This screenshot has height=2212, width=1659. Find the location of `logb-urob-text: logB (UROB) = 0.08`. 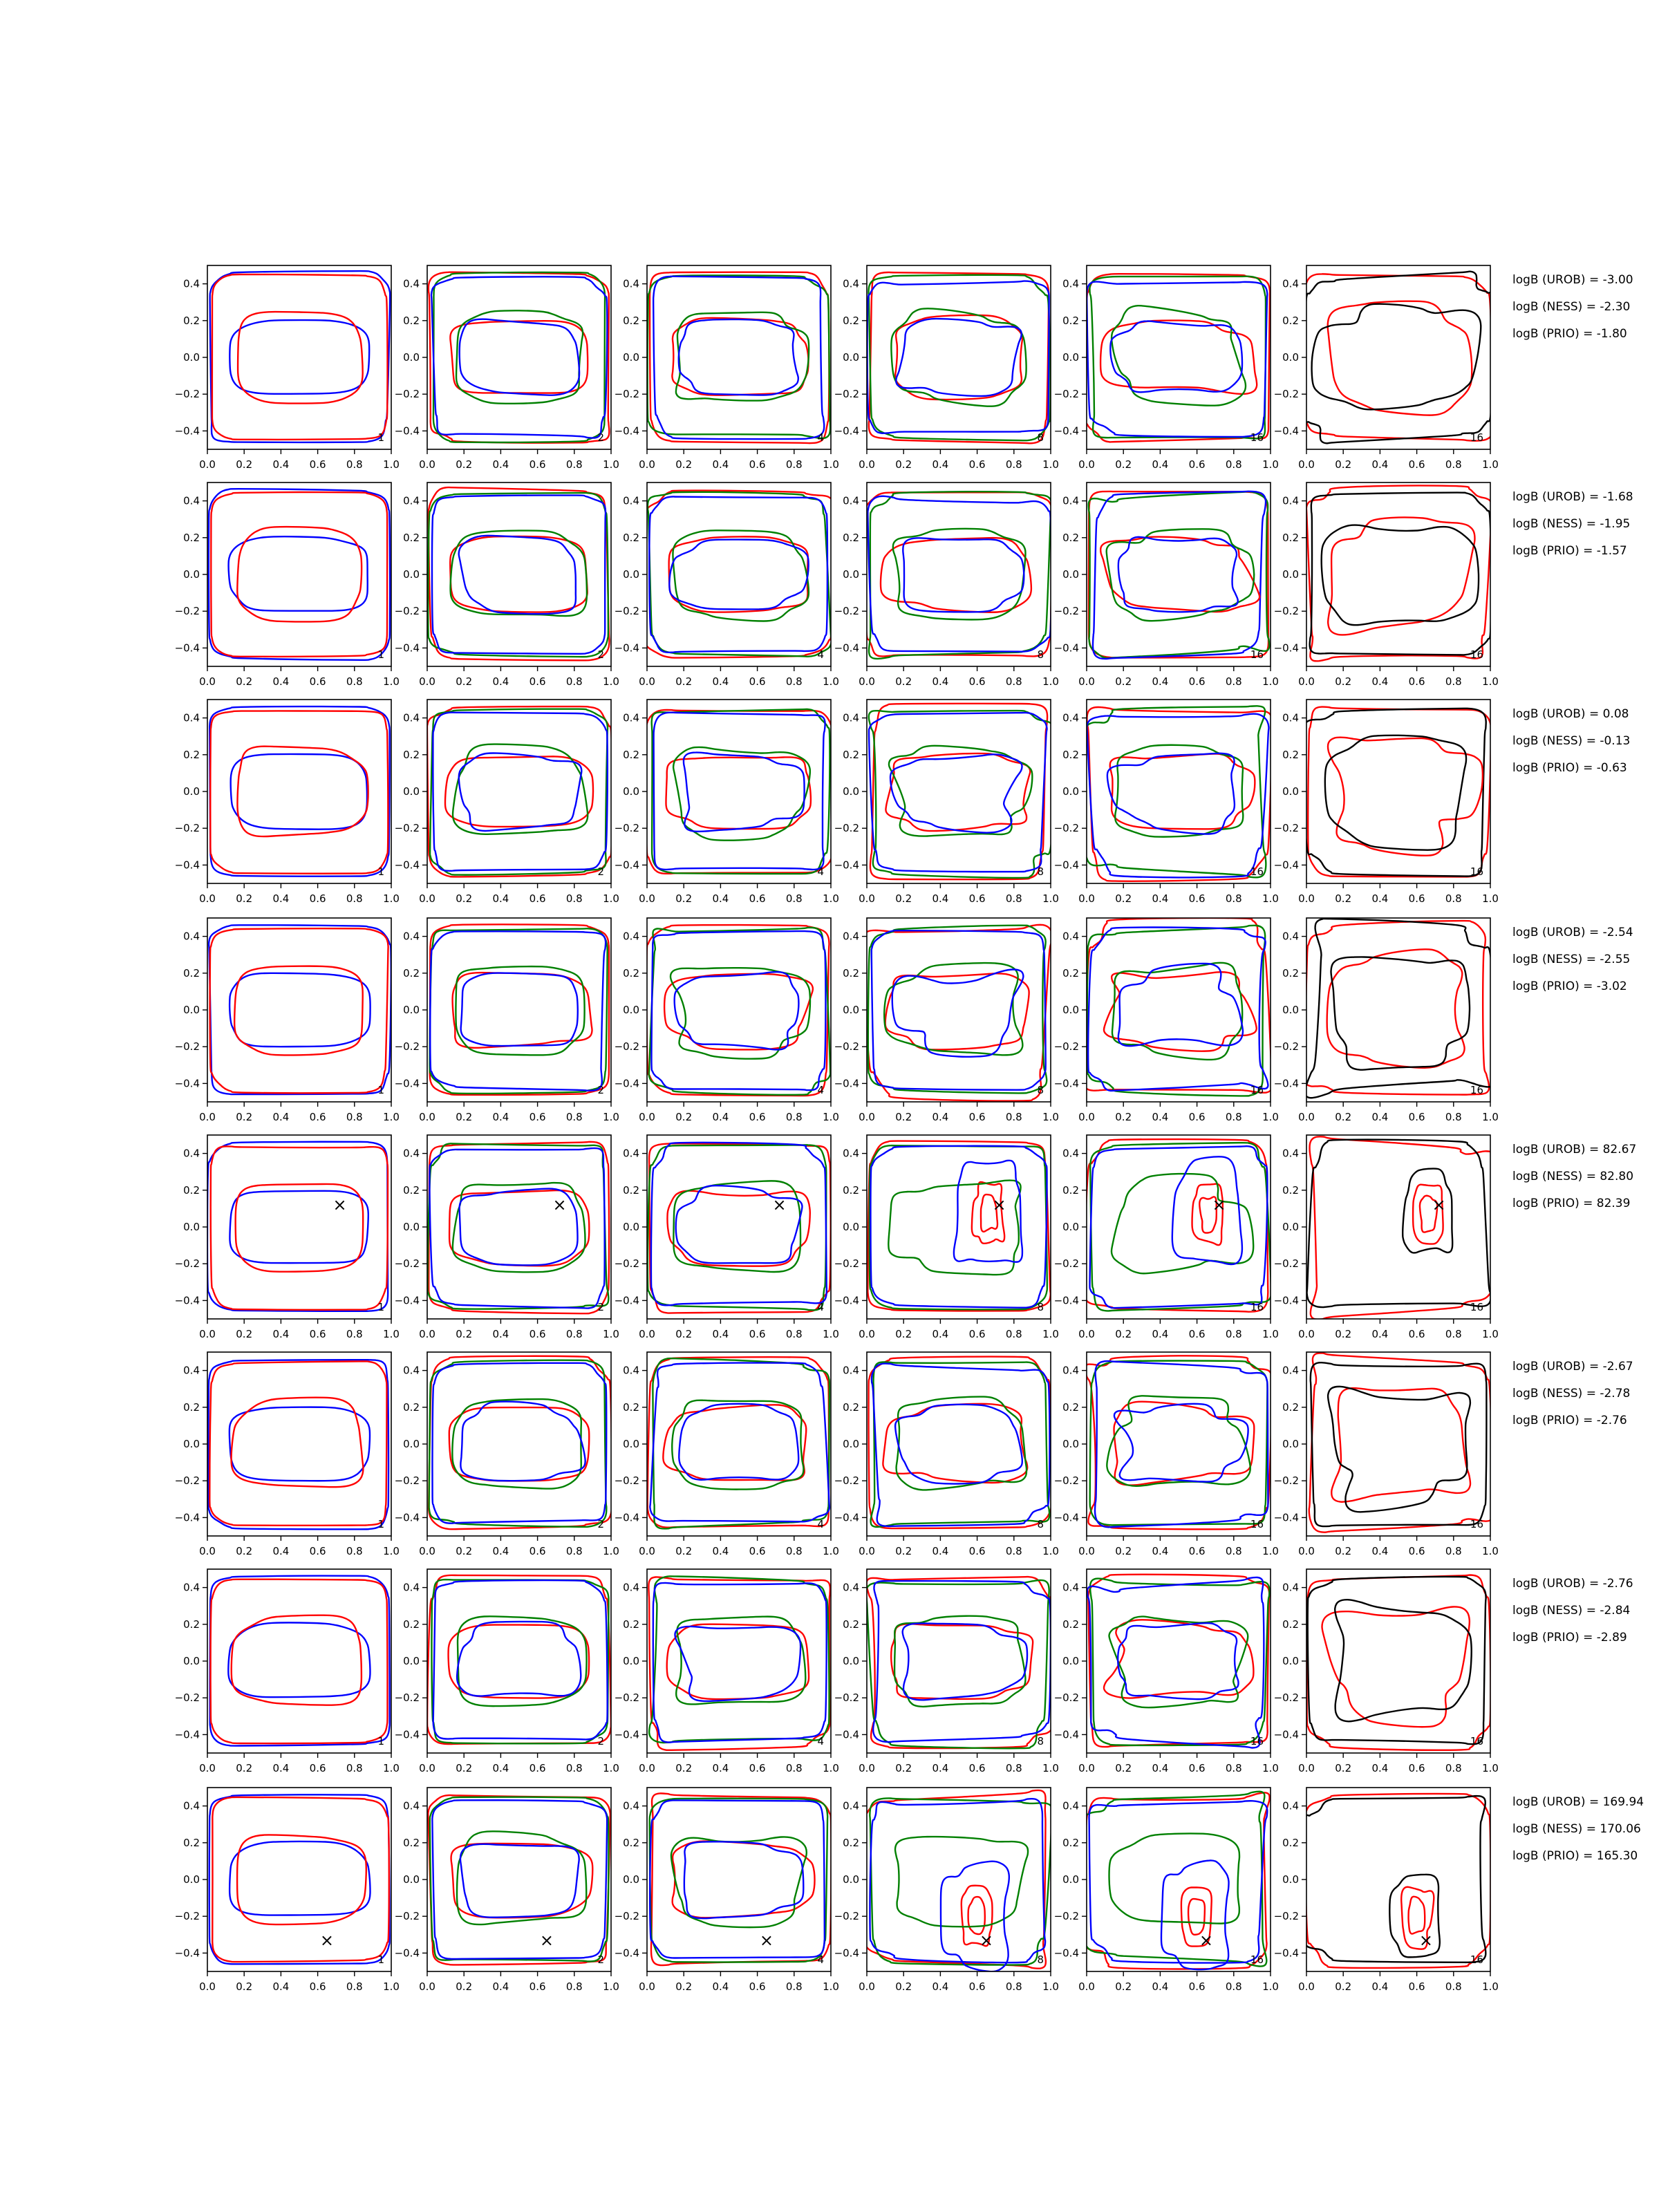

logb-urob-text: logB (UROB) = 0.08 is located at coordinates (1570, 714).